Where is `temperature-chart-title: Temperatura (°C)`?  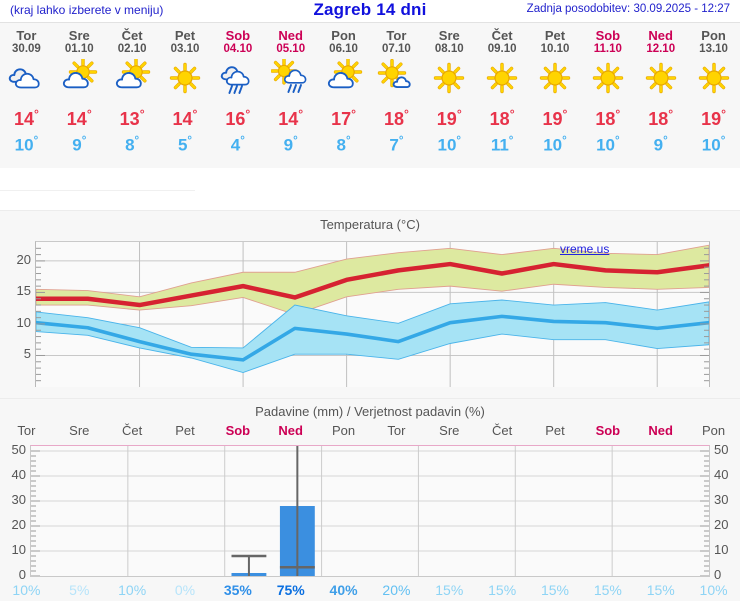 temperature-chart-title: Temperatura (°C) is located at coordinates (370, 224).